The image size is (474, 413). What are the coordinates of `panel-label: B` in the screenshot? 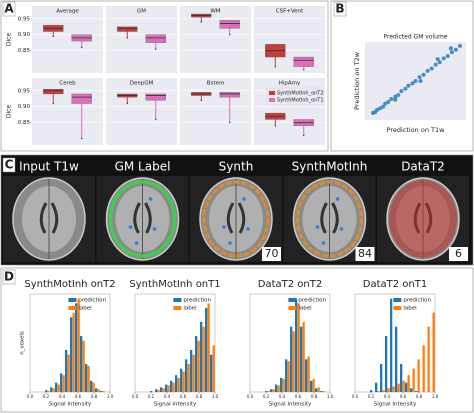 It's located at (339, 9).